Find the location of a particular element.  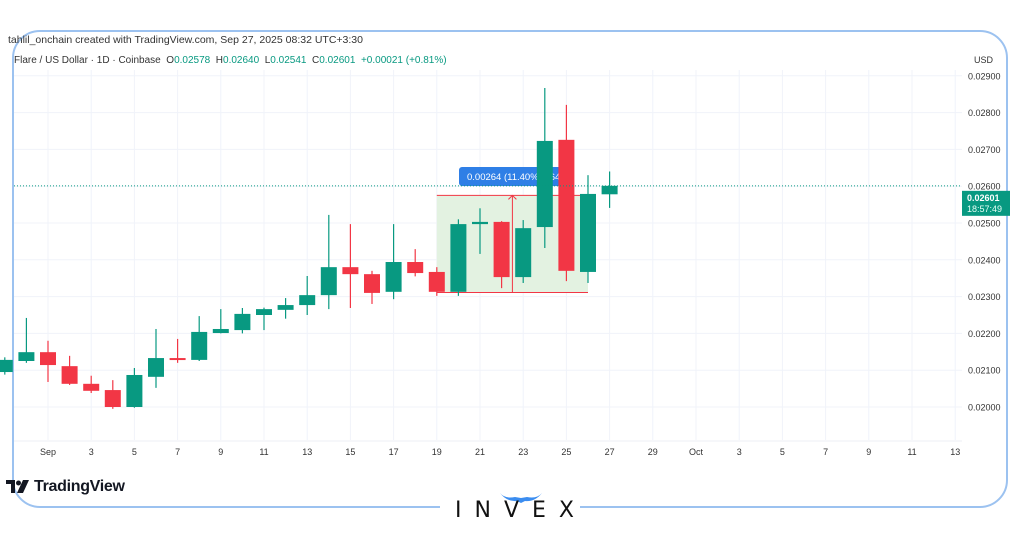

low-value: 0.02541 is located at coordinates (288, 60).